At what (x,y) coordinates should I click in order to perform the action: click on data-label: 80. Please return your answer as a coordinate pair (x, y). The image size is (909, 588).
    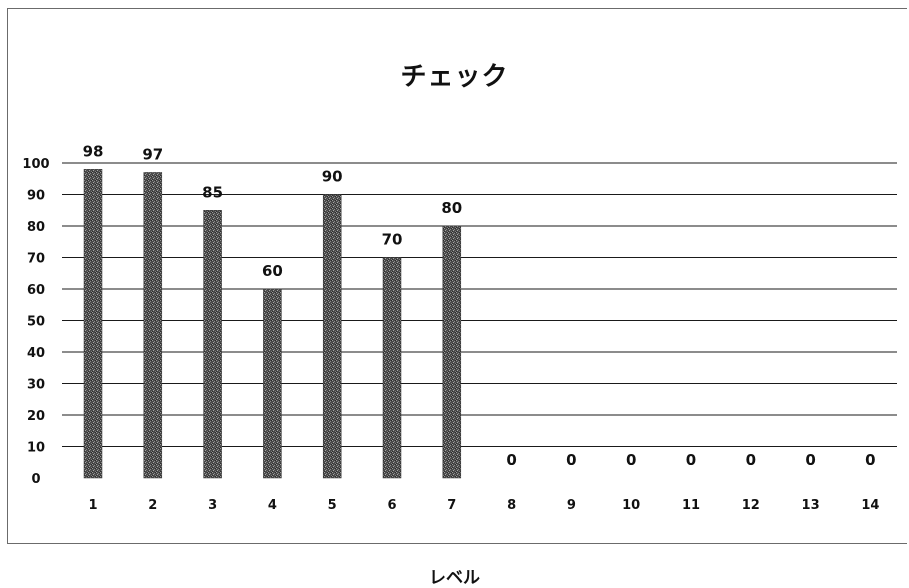
    Looking at the image, I should click on (451, 208).